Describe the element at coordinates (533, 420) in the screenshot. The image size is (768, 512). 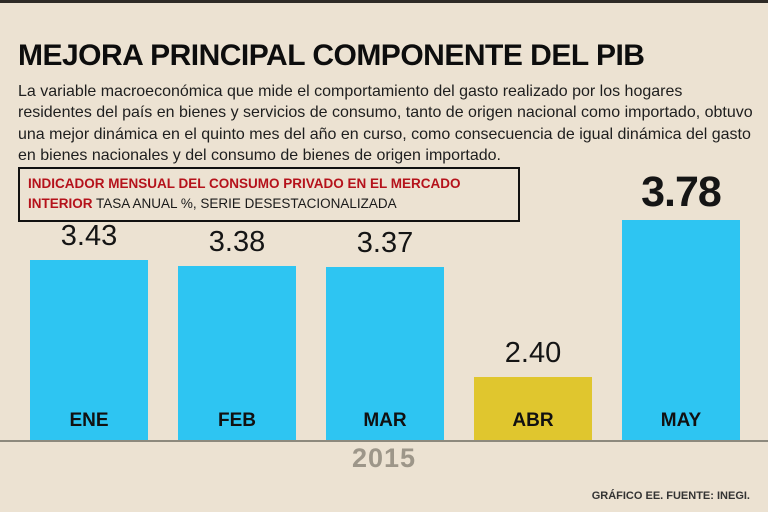
I see `bar-category-label: ABR` at that location.